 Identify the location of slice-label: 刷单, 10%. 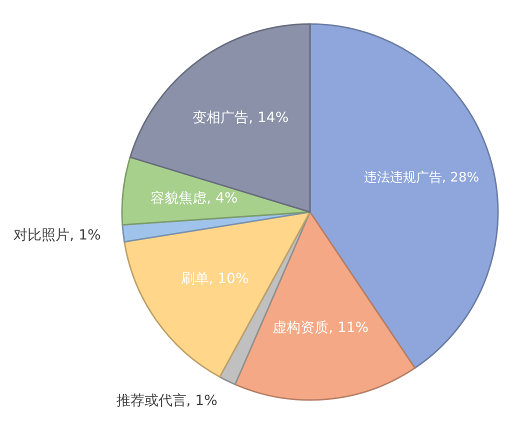
(214, 279).